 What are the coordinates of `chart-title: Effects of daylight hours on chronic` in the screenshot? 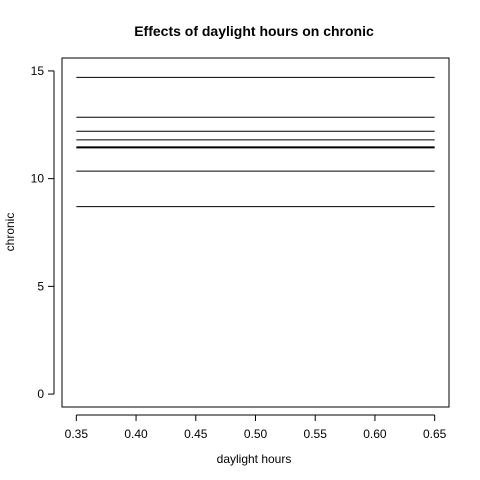 It's located at (254, 31).